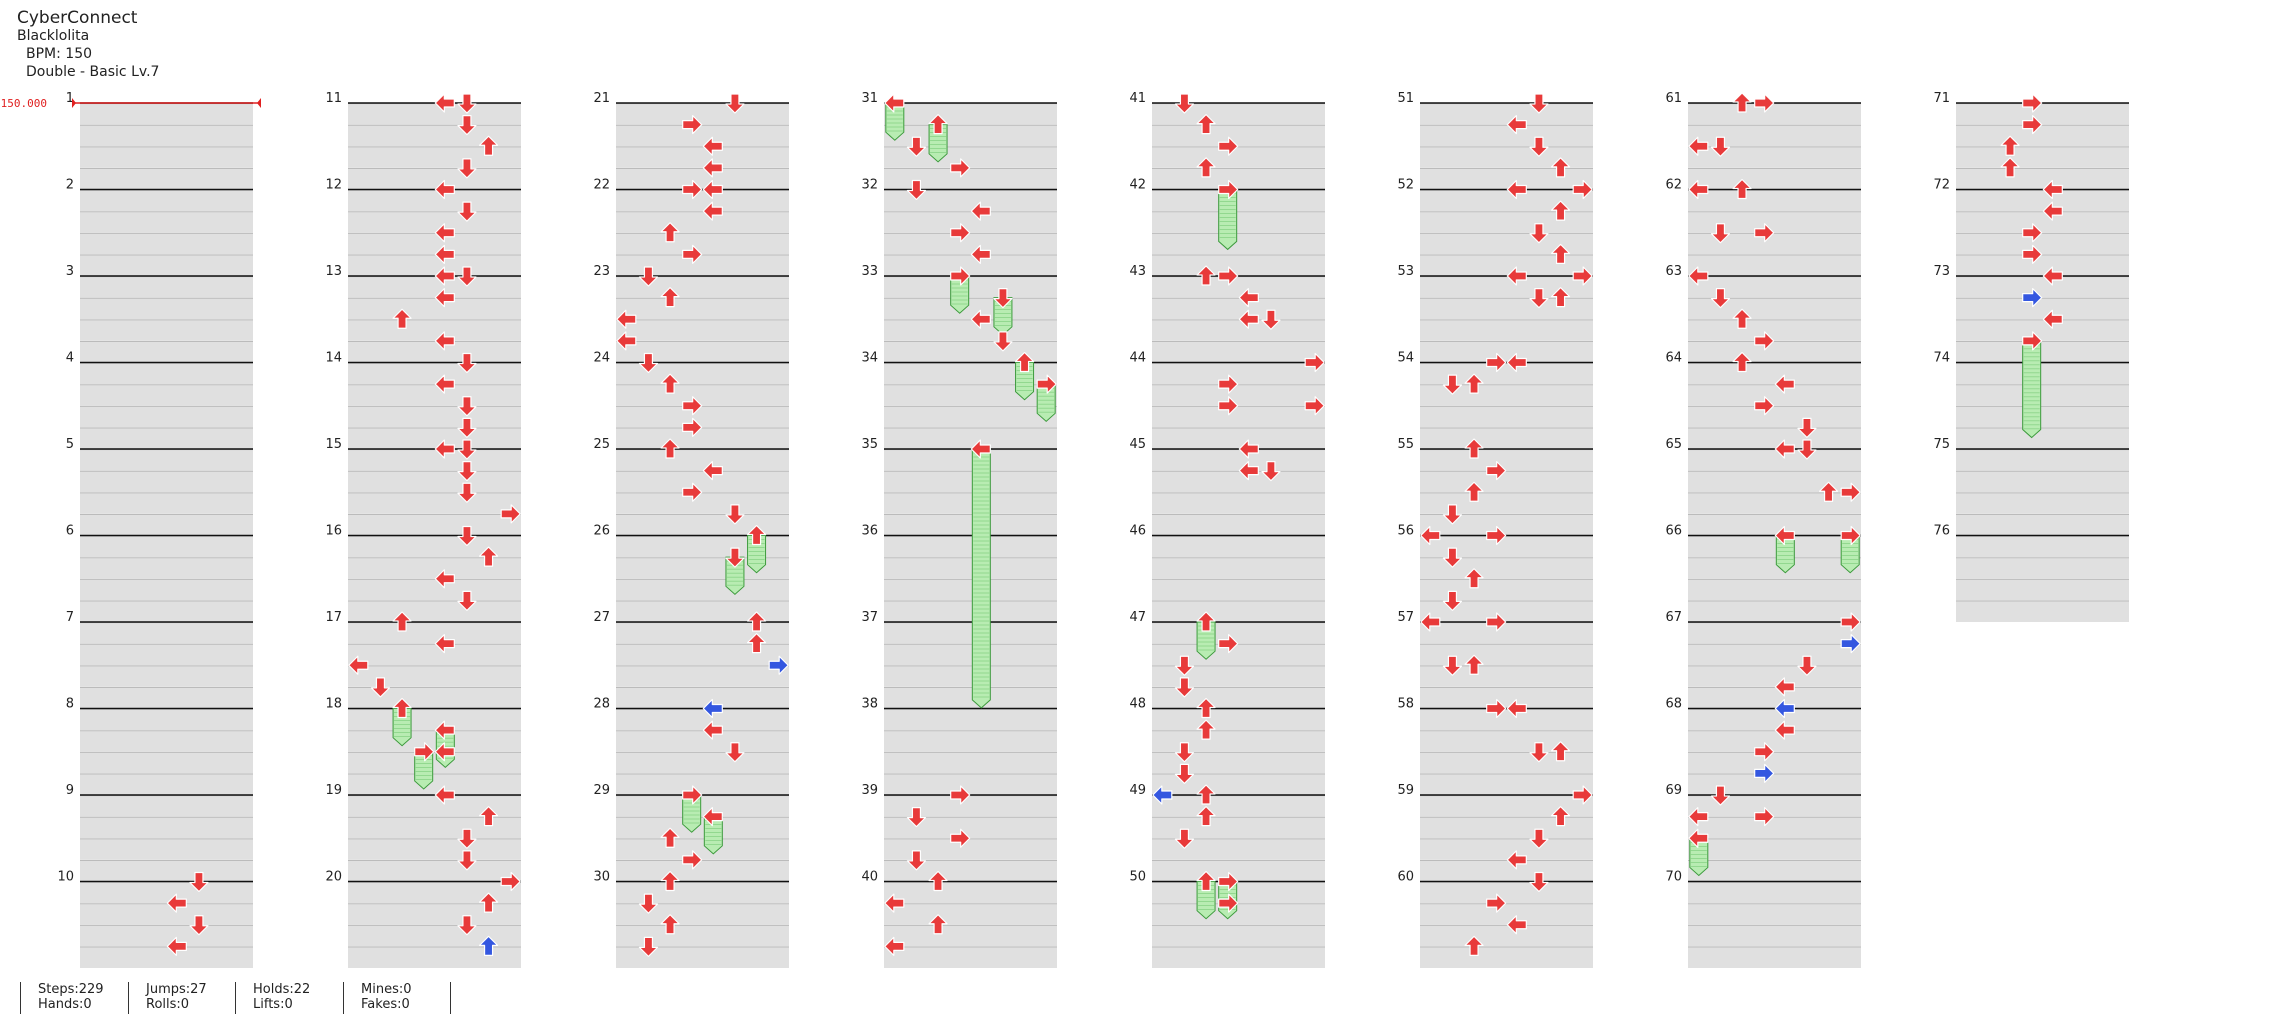  Describe the element at coordinates (869, 877) in the screenshot. I see `measure-number: 40` at that location.